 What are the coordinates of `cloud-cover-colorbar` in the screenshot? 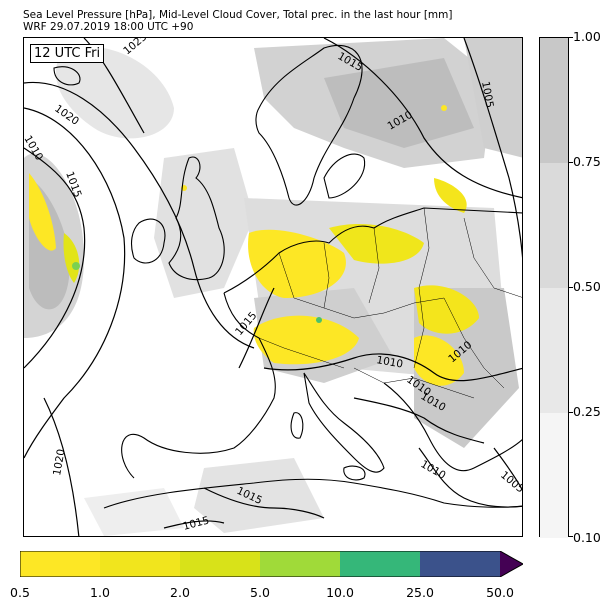 It's located at (554, 287).